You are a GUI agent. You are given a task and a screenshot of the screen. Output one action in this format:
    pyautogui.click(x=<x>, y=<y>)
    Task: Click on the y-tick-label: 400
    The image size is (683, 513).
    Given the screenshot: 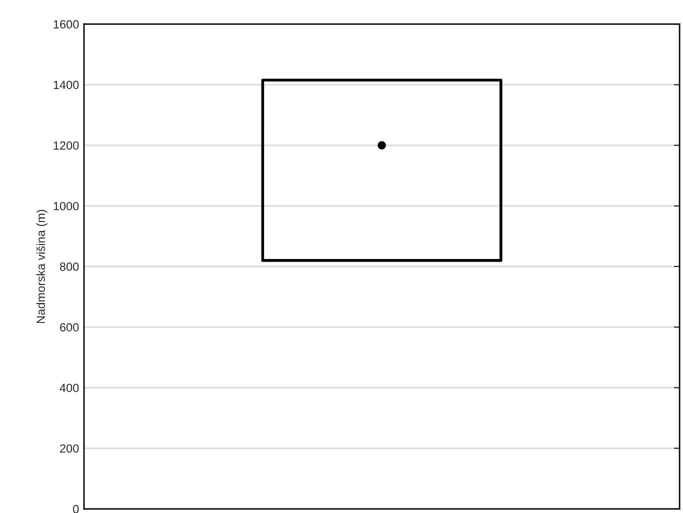 What is the action you would take?
    pyautogui.click(x=69, y=388)
    